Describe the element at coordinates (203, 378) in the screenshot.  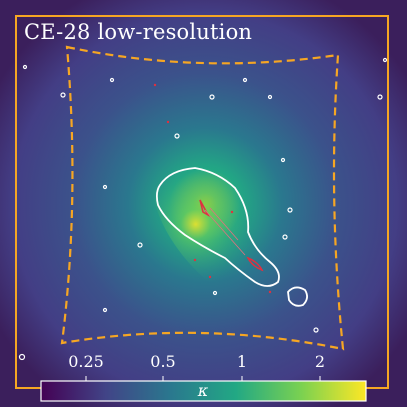
I see `colorbar-ticks` at that location.